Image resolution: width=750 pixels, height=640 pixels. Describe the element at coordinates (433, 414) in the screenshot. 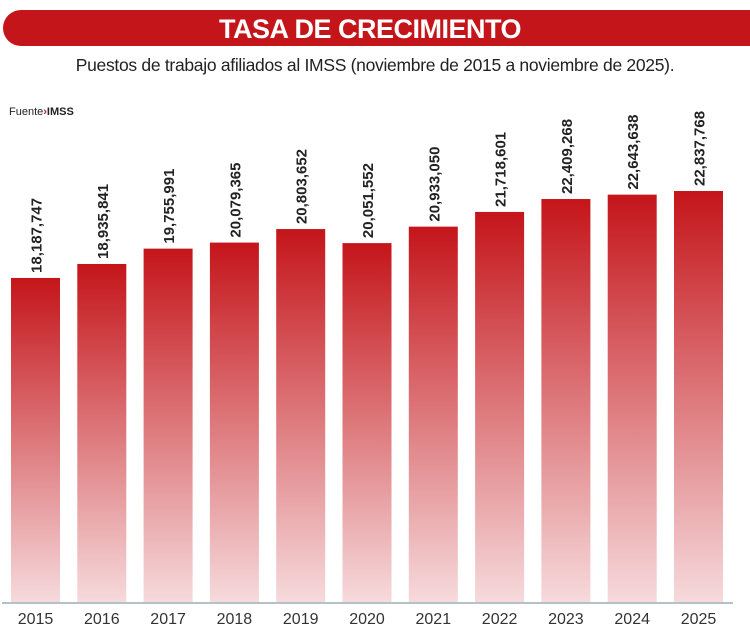

I see `bar-2021` at that location.